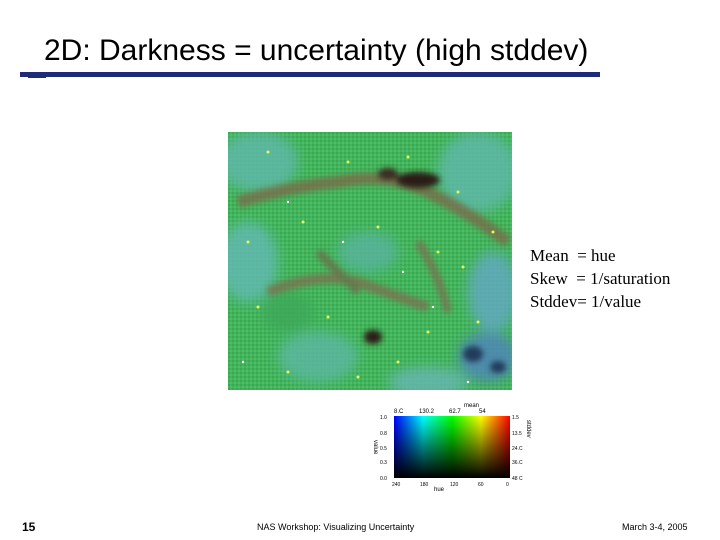 Image resolution: width=720 pixels, height=540 pixels. What do you see at coordinates (29, 527) in the screenshot?
I see `slide-number: 15` at bounding box center [29, 527].